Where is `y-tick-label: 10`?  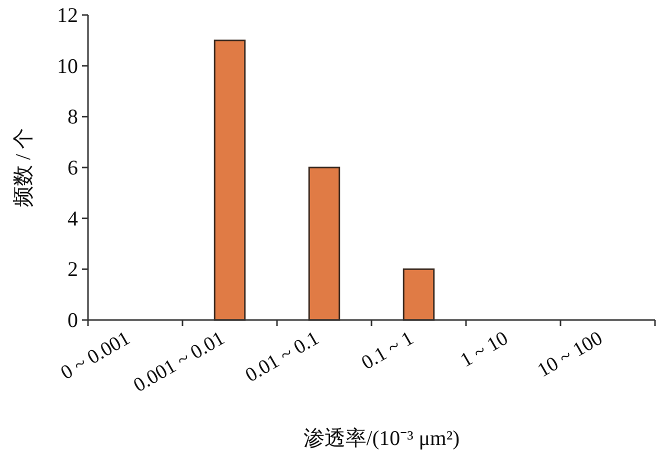 y-tick-label: 10 is located at coordinates (67, 66).